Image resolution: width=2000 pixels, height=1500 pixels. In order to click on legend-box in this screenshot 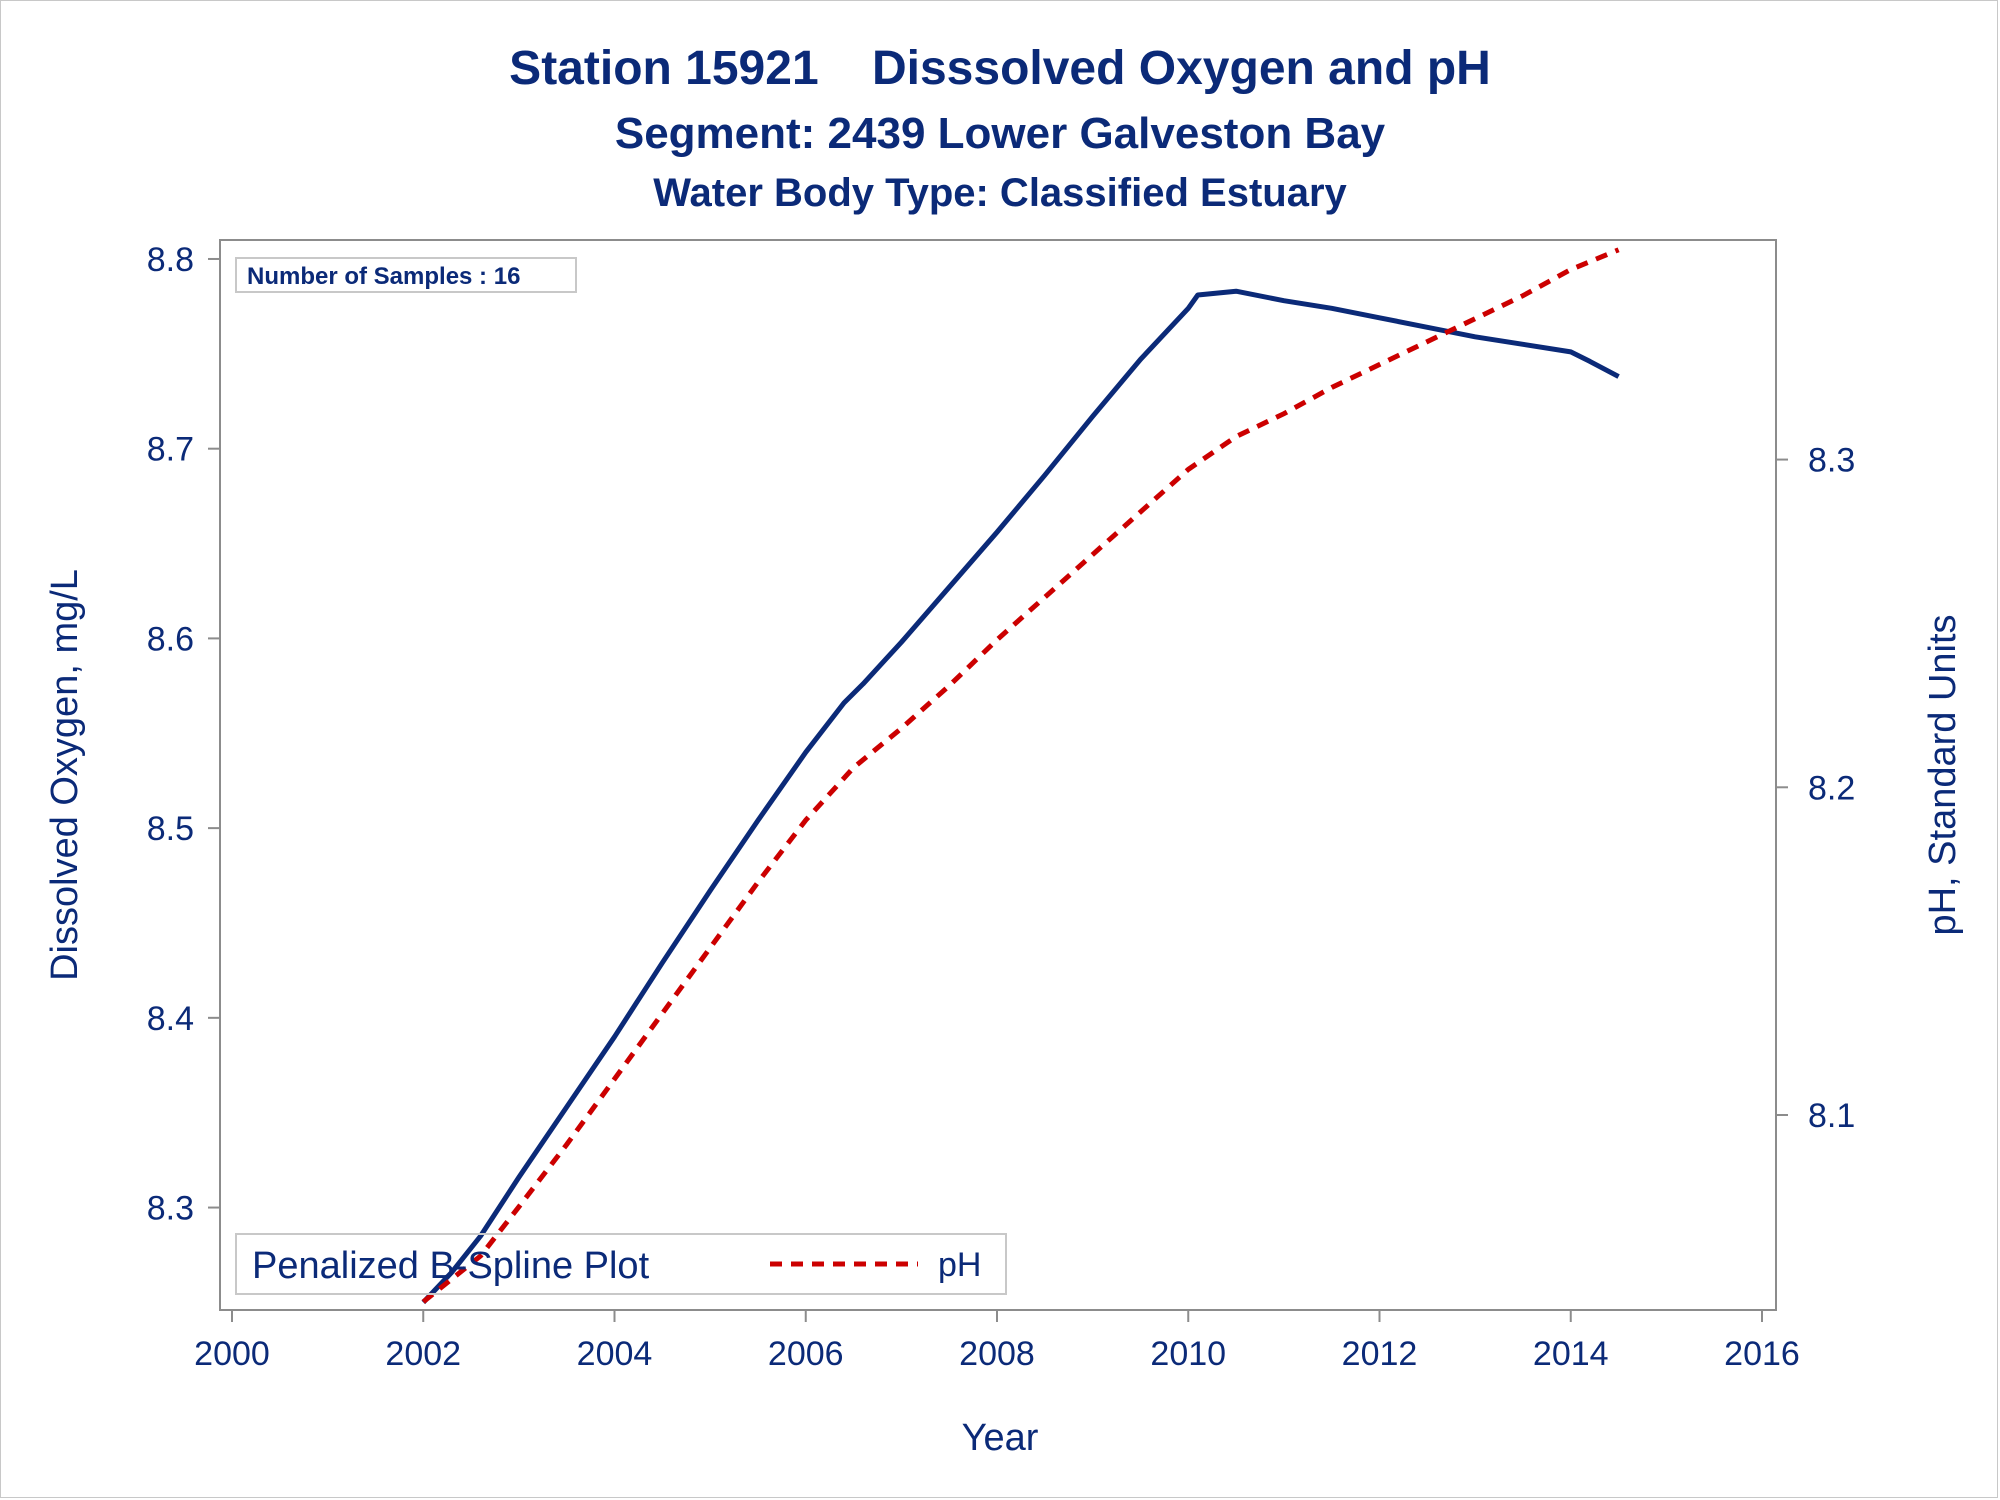, I will do `click(621, 1264)`.